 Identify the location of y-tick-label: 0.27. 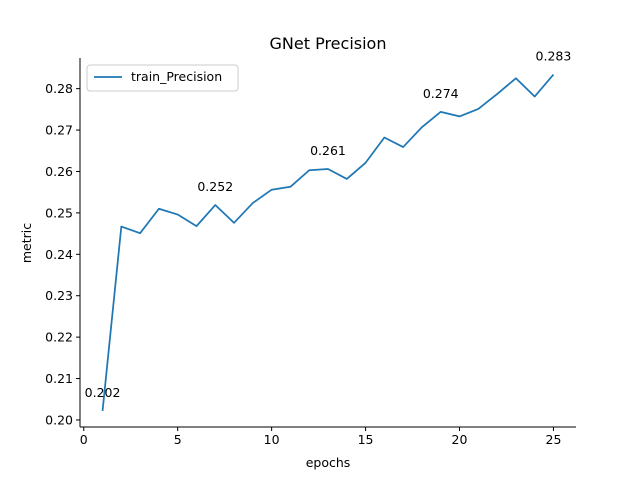
(59, 130).